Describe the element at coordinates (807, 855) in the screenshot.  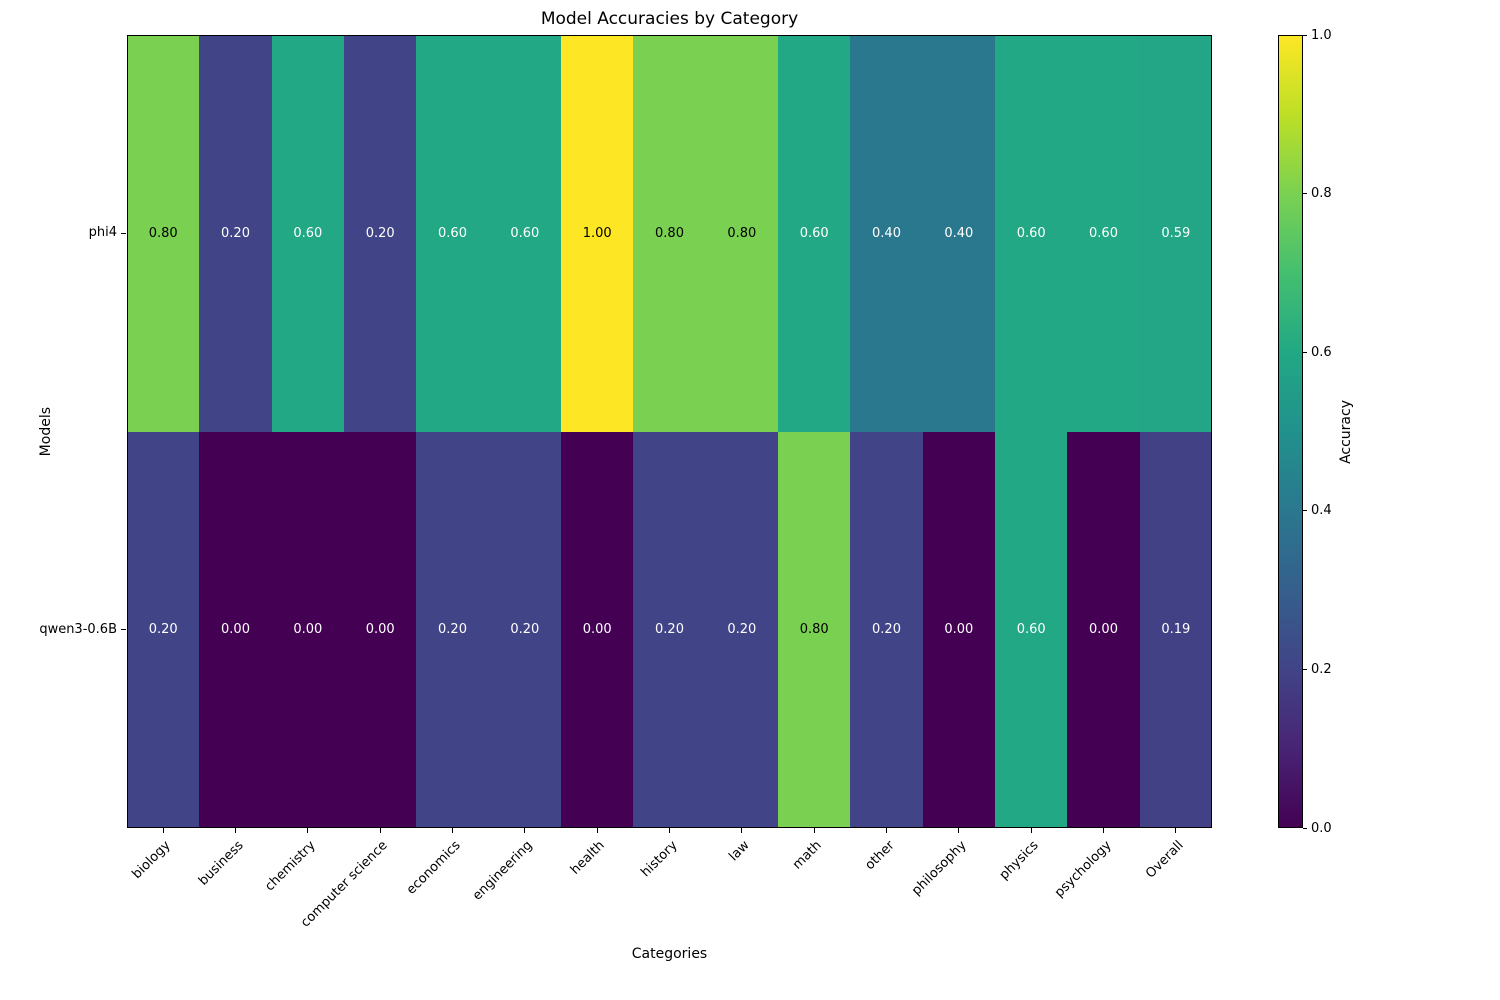
I see `x-tick-label: math` at that location.